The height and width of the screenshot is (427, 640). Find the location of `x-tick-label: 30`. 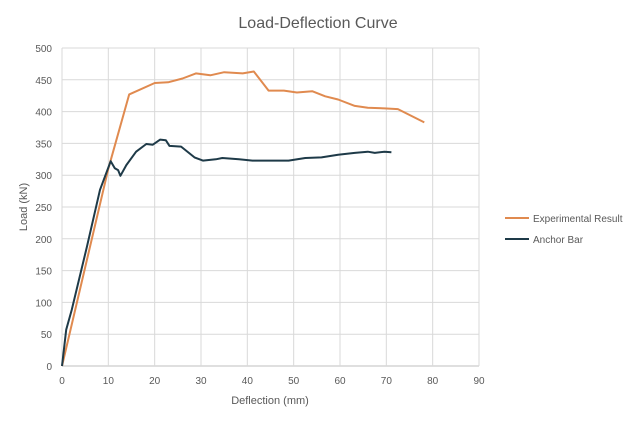

x-tick-label: 30 is located at coordinates (201, 381).